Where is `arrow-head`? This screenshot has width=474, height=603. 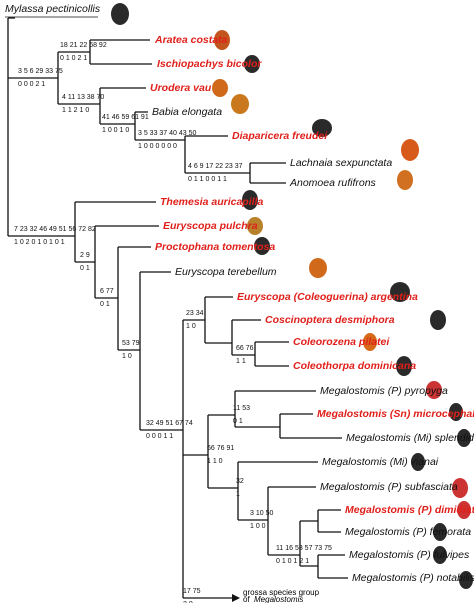
arrow-head is located at coordinates (236, 598).